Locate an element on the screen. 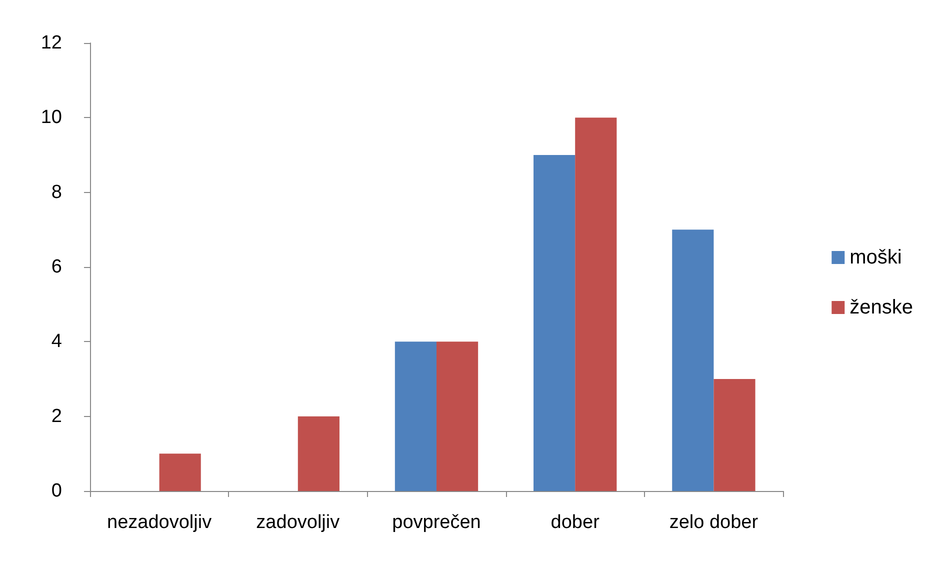  legend-label: ženske is located at coordinates (882, 307).